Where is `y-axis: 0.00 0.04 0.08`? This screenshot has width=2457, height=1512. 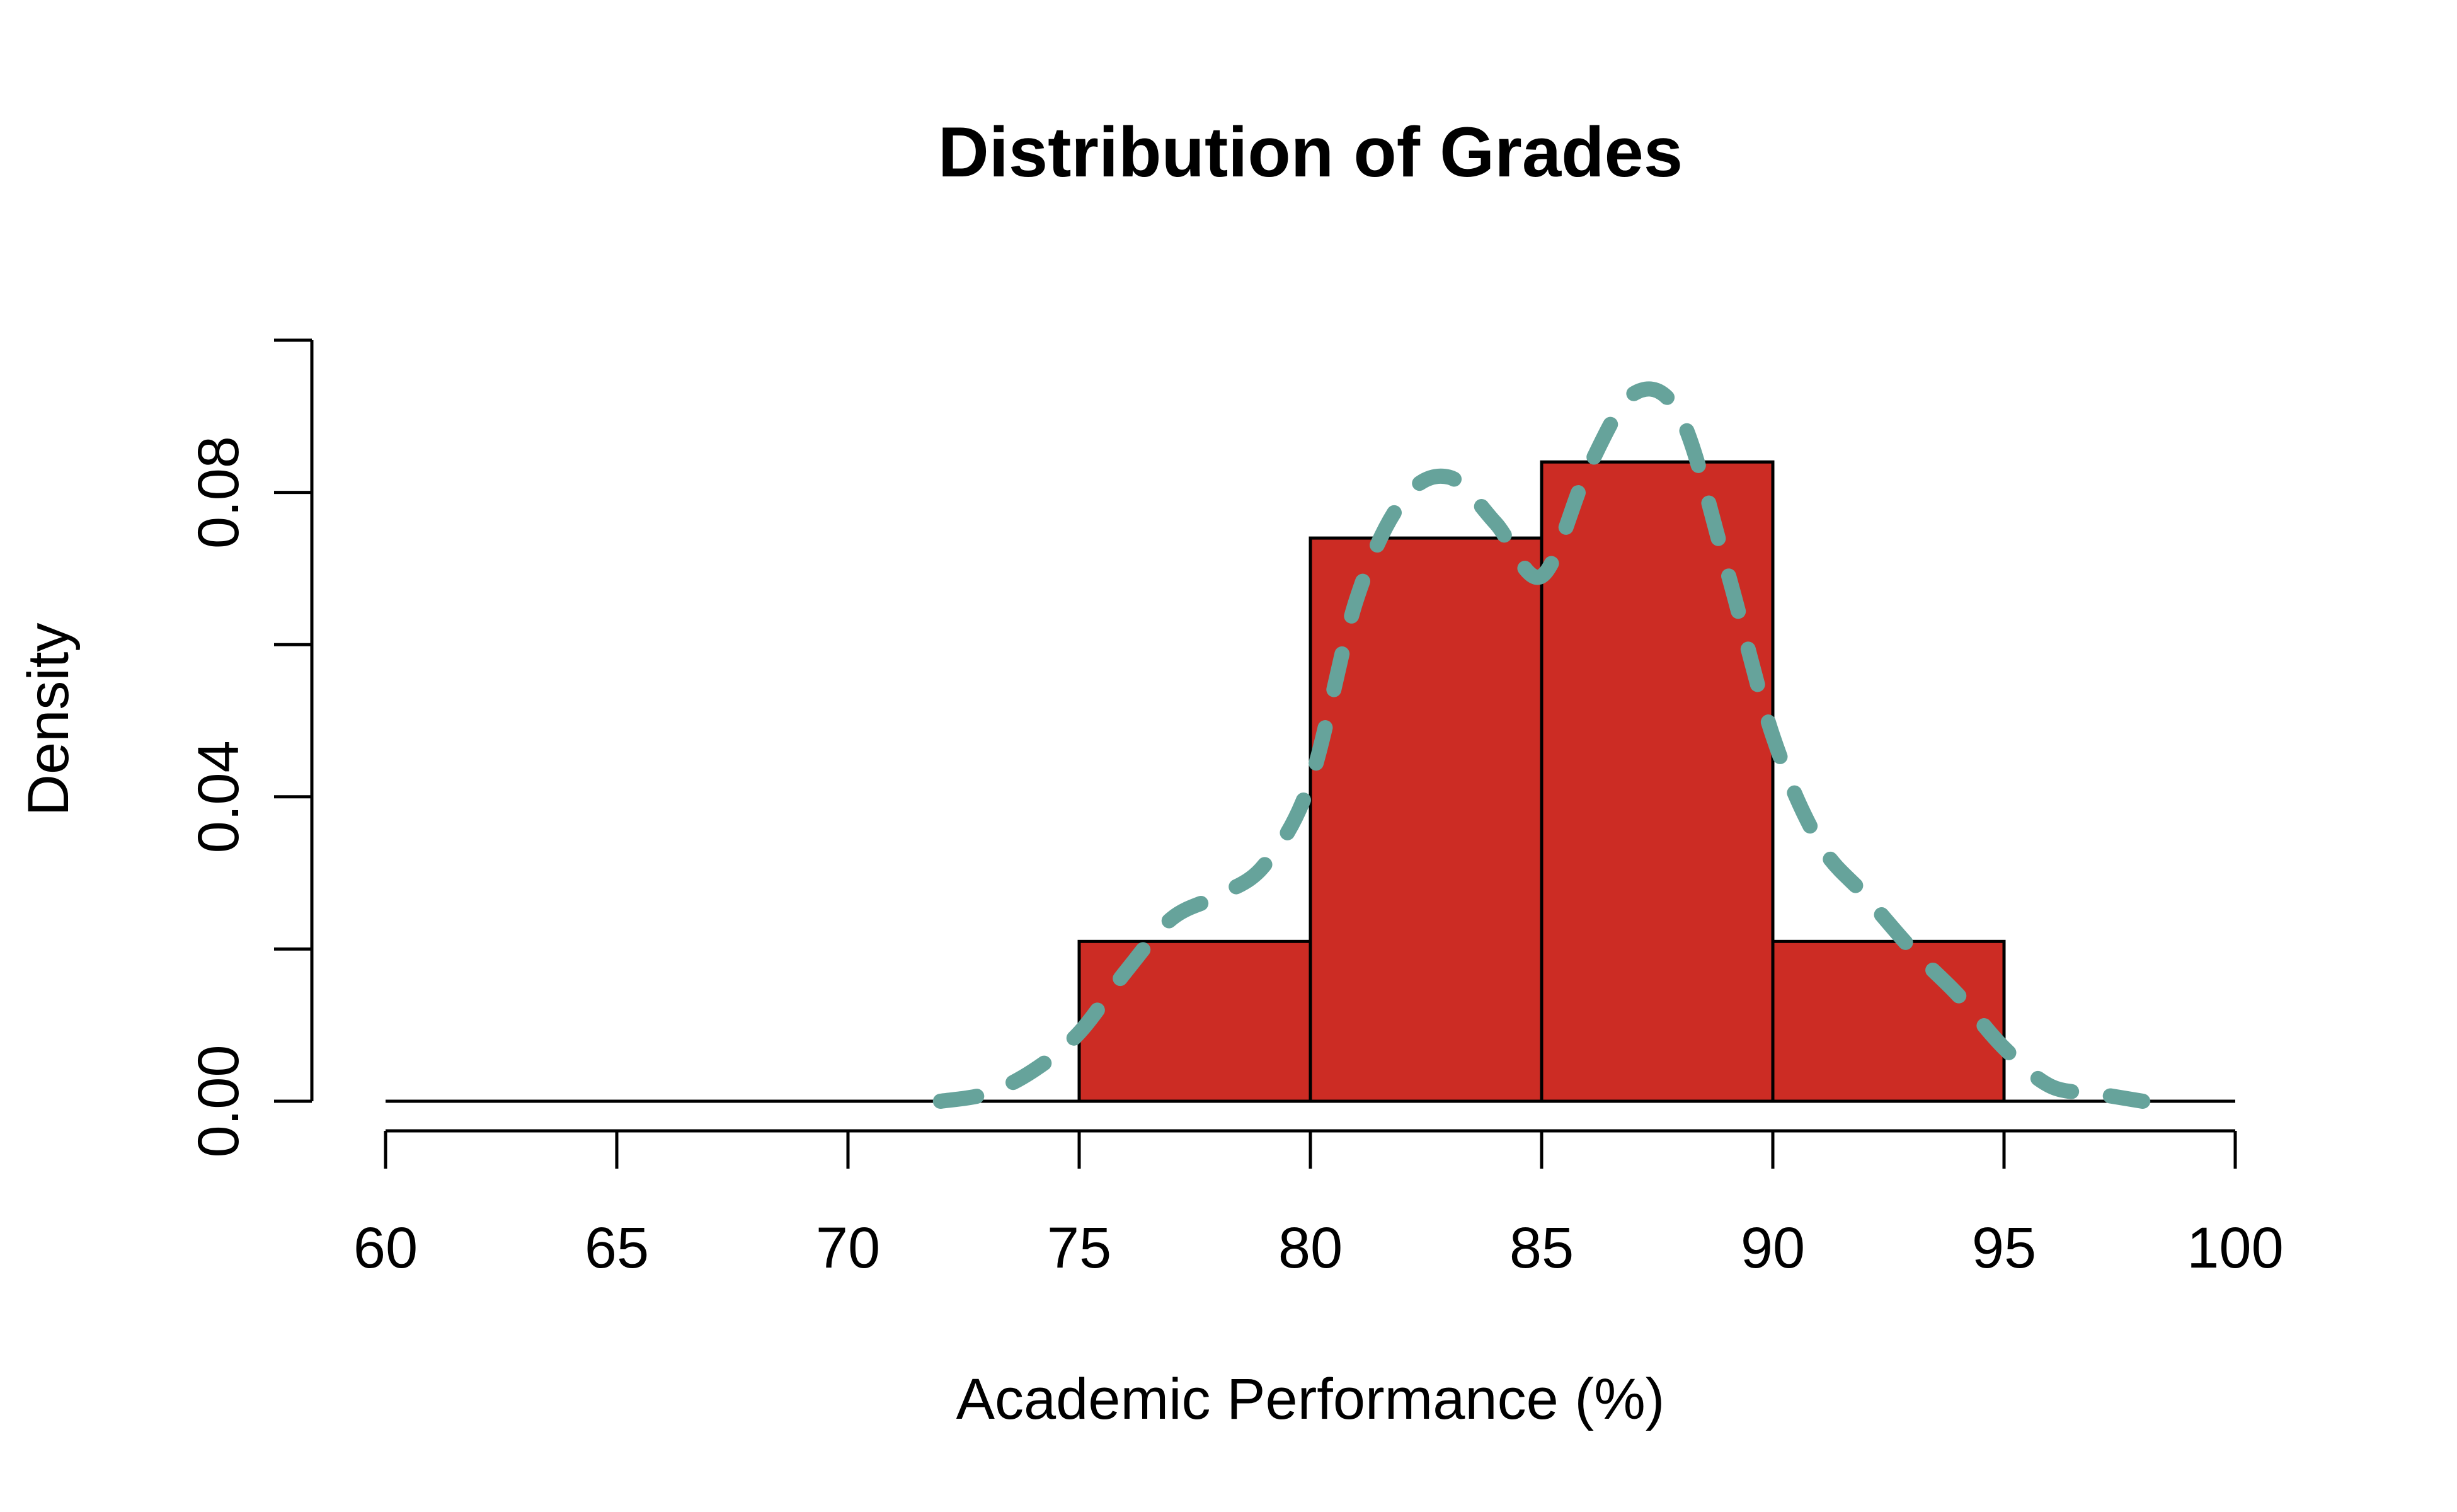
y-axis: 0.00 0.04 0.08 is located at coordinates (250, 748).